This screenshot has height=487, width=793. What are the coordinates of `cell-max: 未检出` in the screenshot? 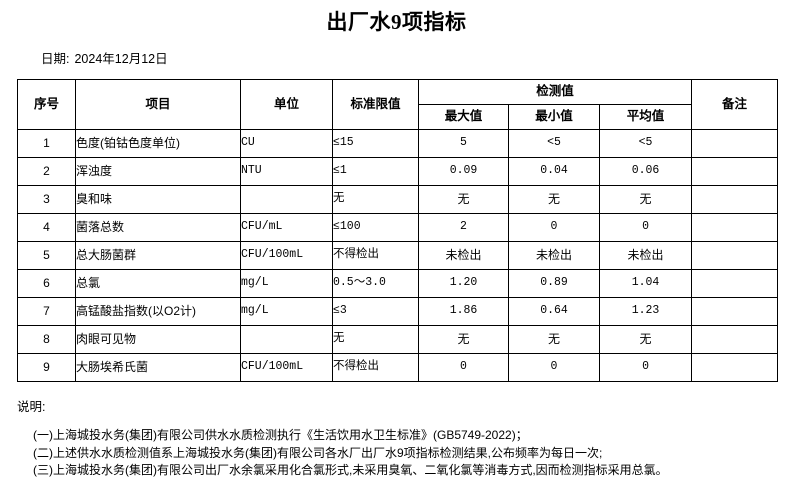 It's located at (463, 255).